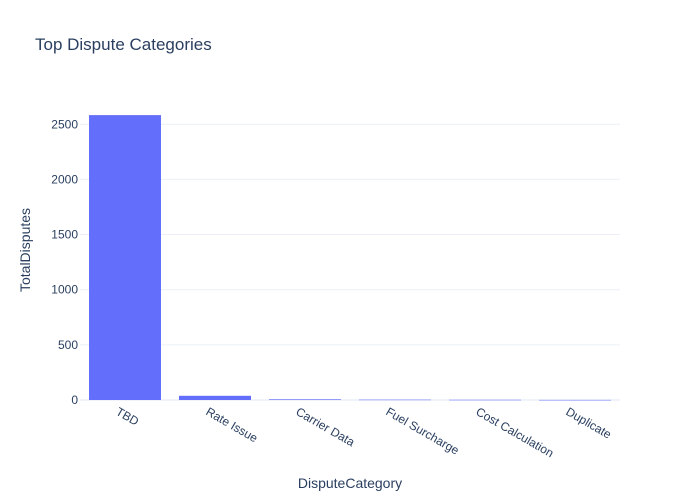 The image size is (700, 500). Describe the element at coordinates (128, 416) in the screenshot. I see `x-tick-label: TBD` at that location.